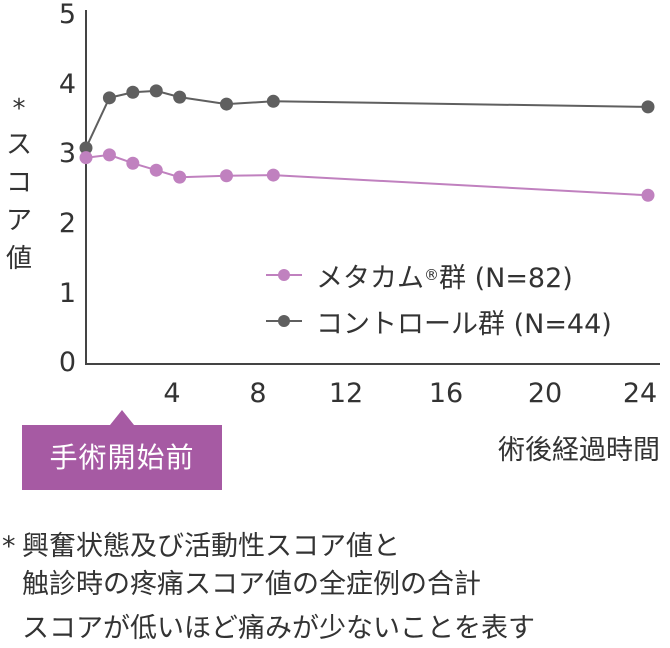  What do you see at coordinates (18, 145) in the screenshot?
I see `y-label-char: ス` at bounding box center [18, 145].